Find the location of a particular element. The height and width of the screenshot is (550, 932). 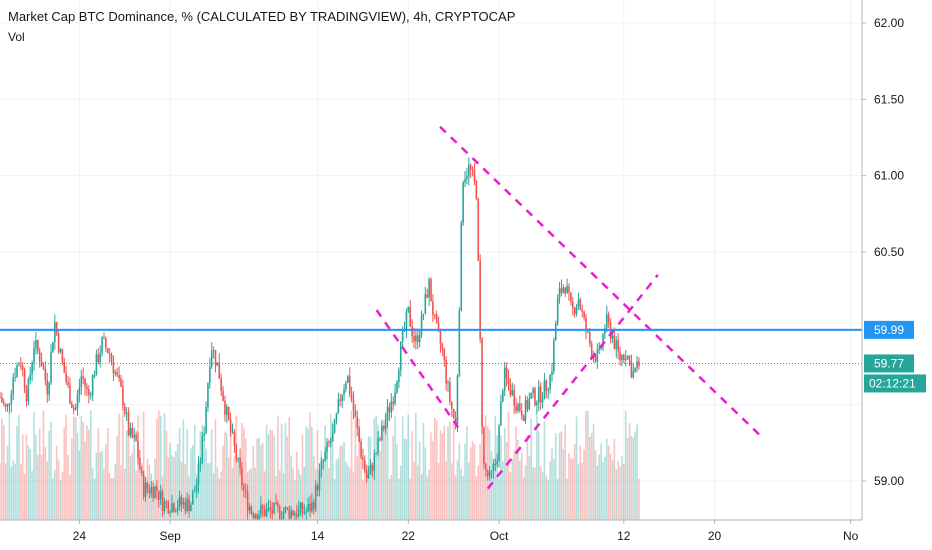

y-tick-label: 59.00 is located at coordinates (889, 481).